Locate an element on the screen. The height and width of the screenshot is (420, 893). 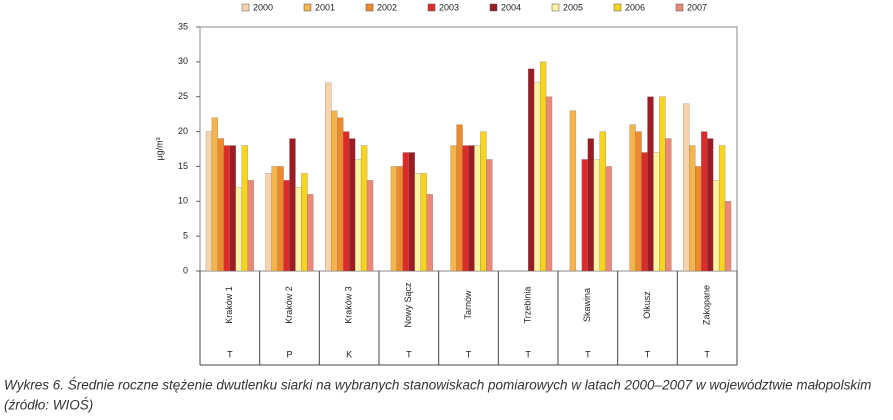
legend-label: 2001 is located at coordinates (325, 7).